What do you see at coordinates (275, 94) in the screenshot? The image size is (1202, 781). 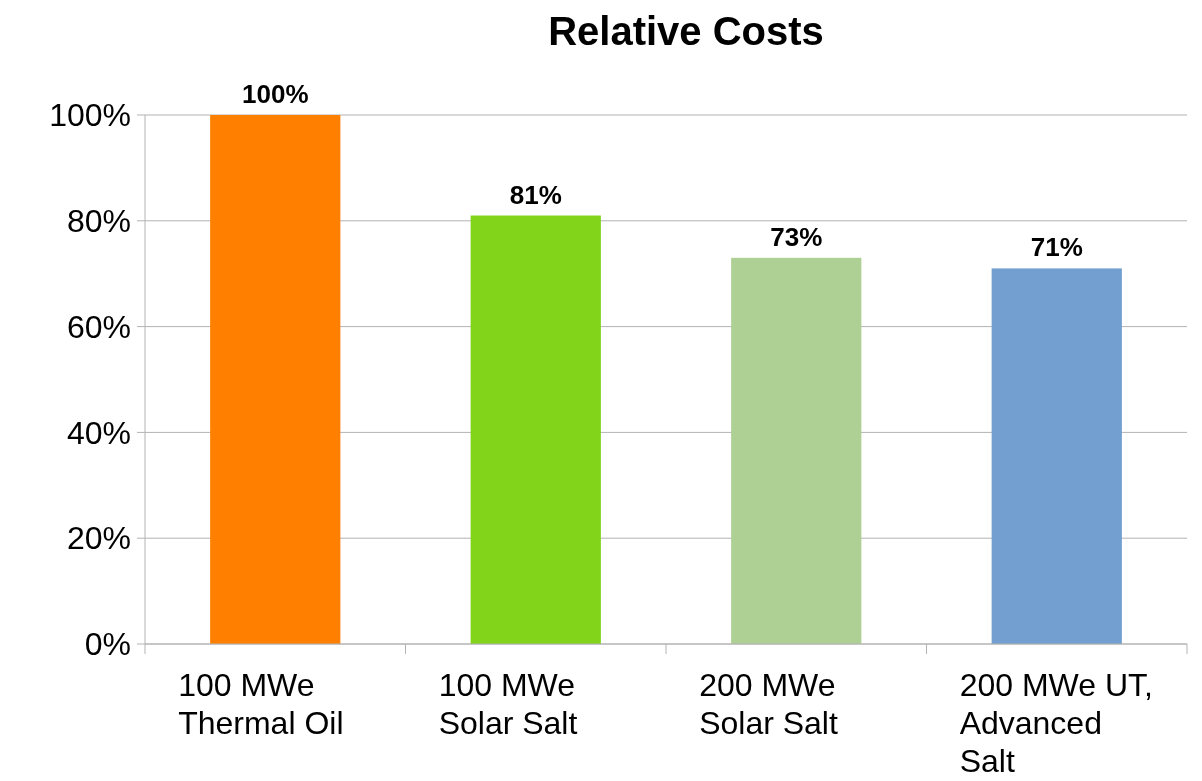 I see `data-label: 100%` at bounding box center [275, 94].